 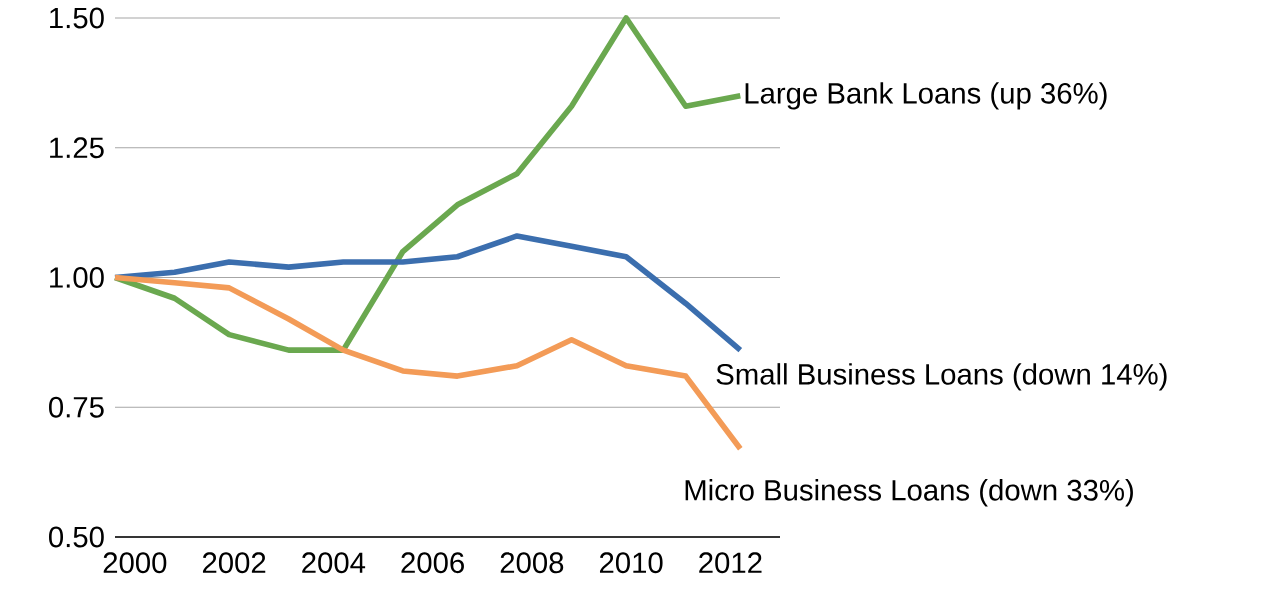 What do you see at coordinates (76, 407) in the screenshot?
I see `y-tick-label: 0.75` at bounding box center [76, 407].